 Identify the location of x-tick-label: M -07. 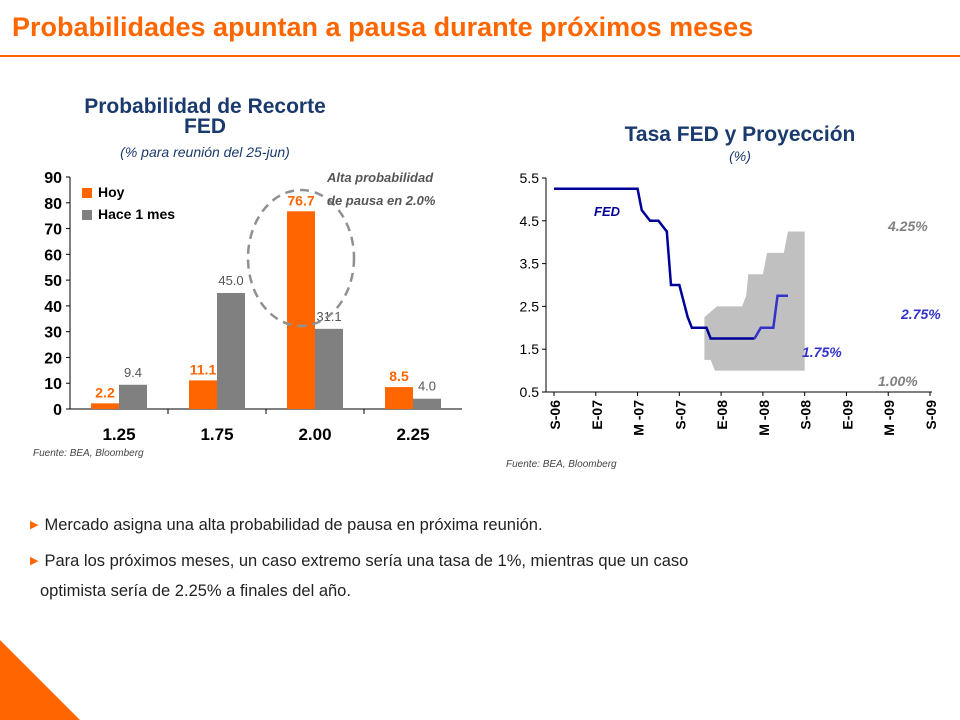
(639, 418).